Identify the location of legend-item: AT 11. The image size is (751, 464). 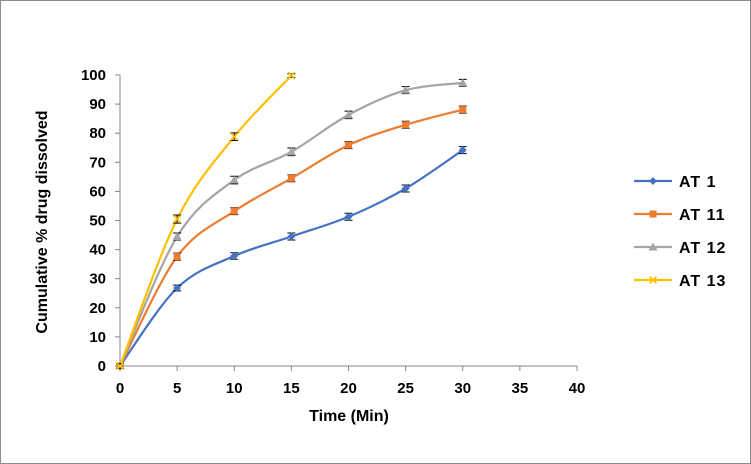
(680, 215).